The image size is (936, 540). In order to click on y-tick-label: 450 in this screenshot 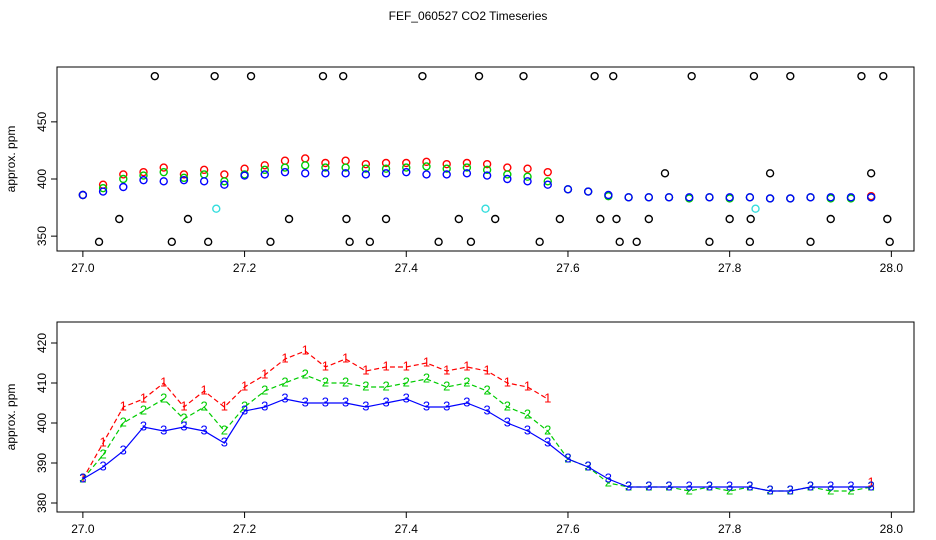, I will do `click(42, 122)`.